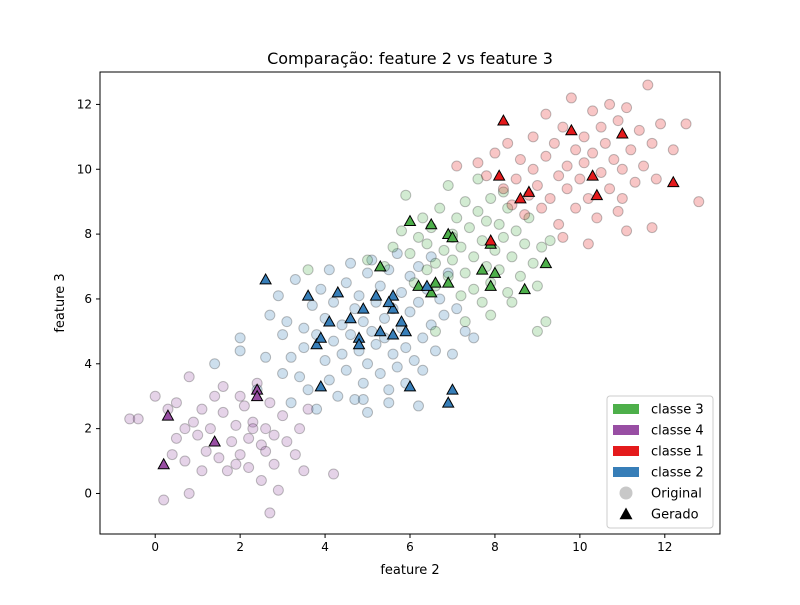 Image resolution: width=800 pixels, height=605 pixels. I want to click on legend-label-classe-1: classe 1, so click(677, 452).